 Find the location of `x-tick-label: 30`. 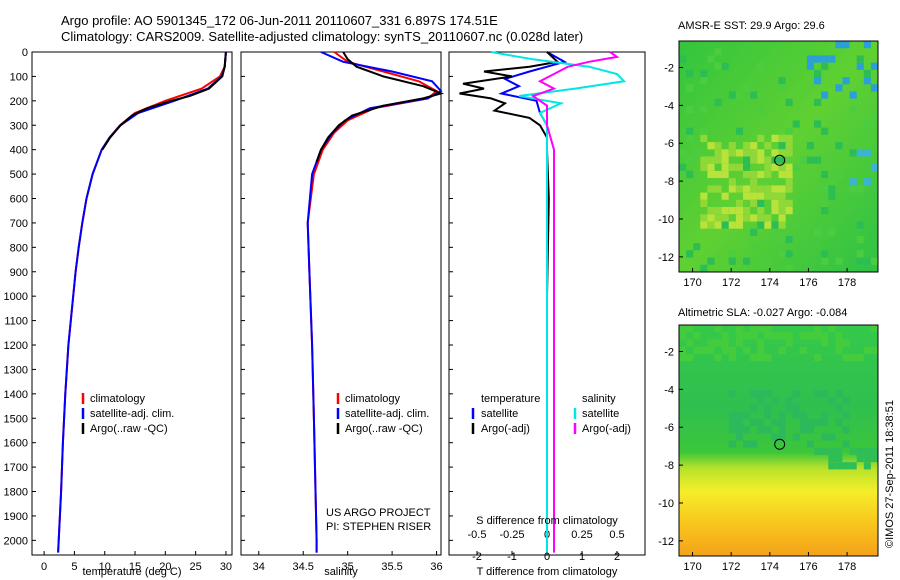

x-tick-label: 30 is located at coordinates (226, 567).